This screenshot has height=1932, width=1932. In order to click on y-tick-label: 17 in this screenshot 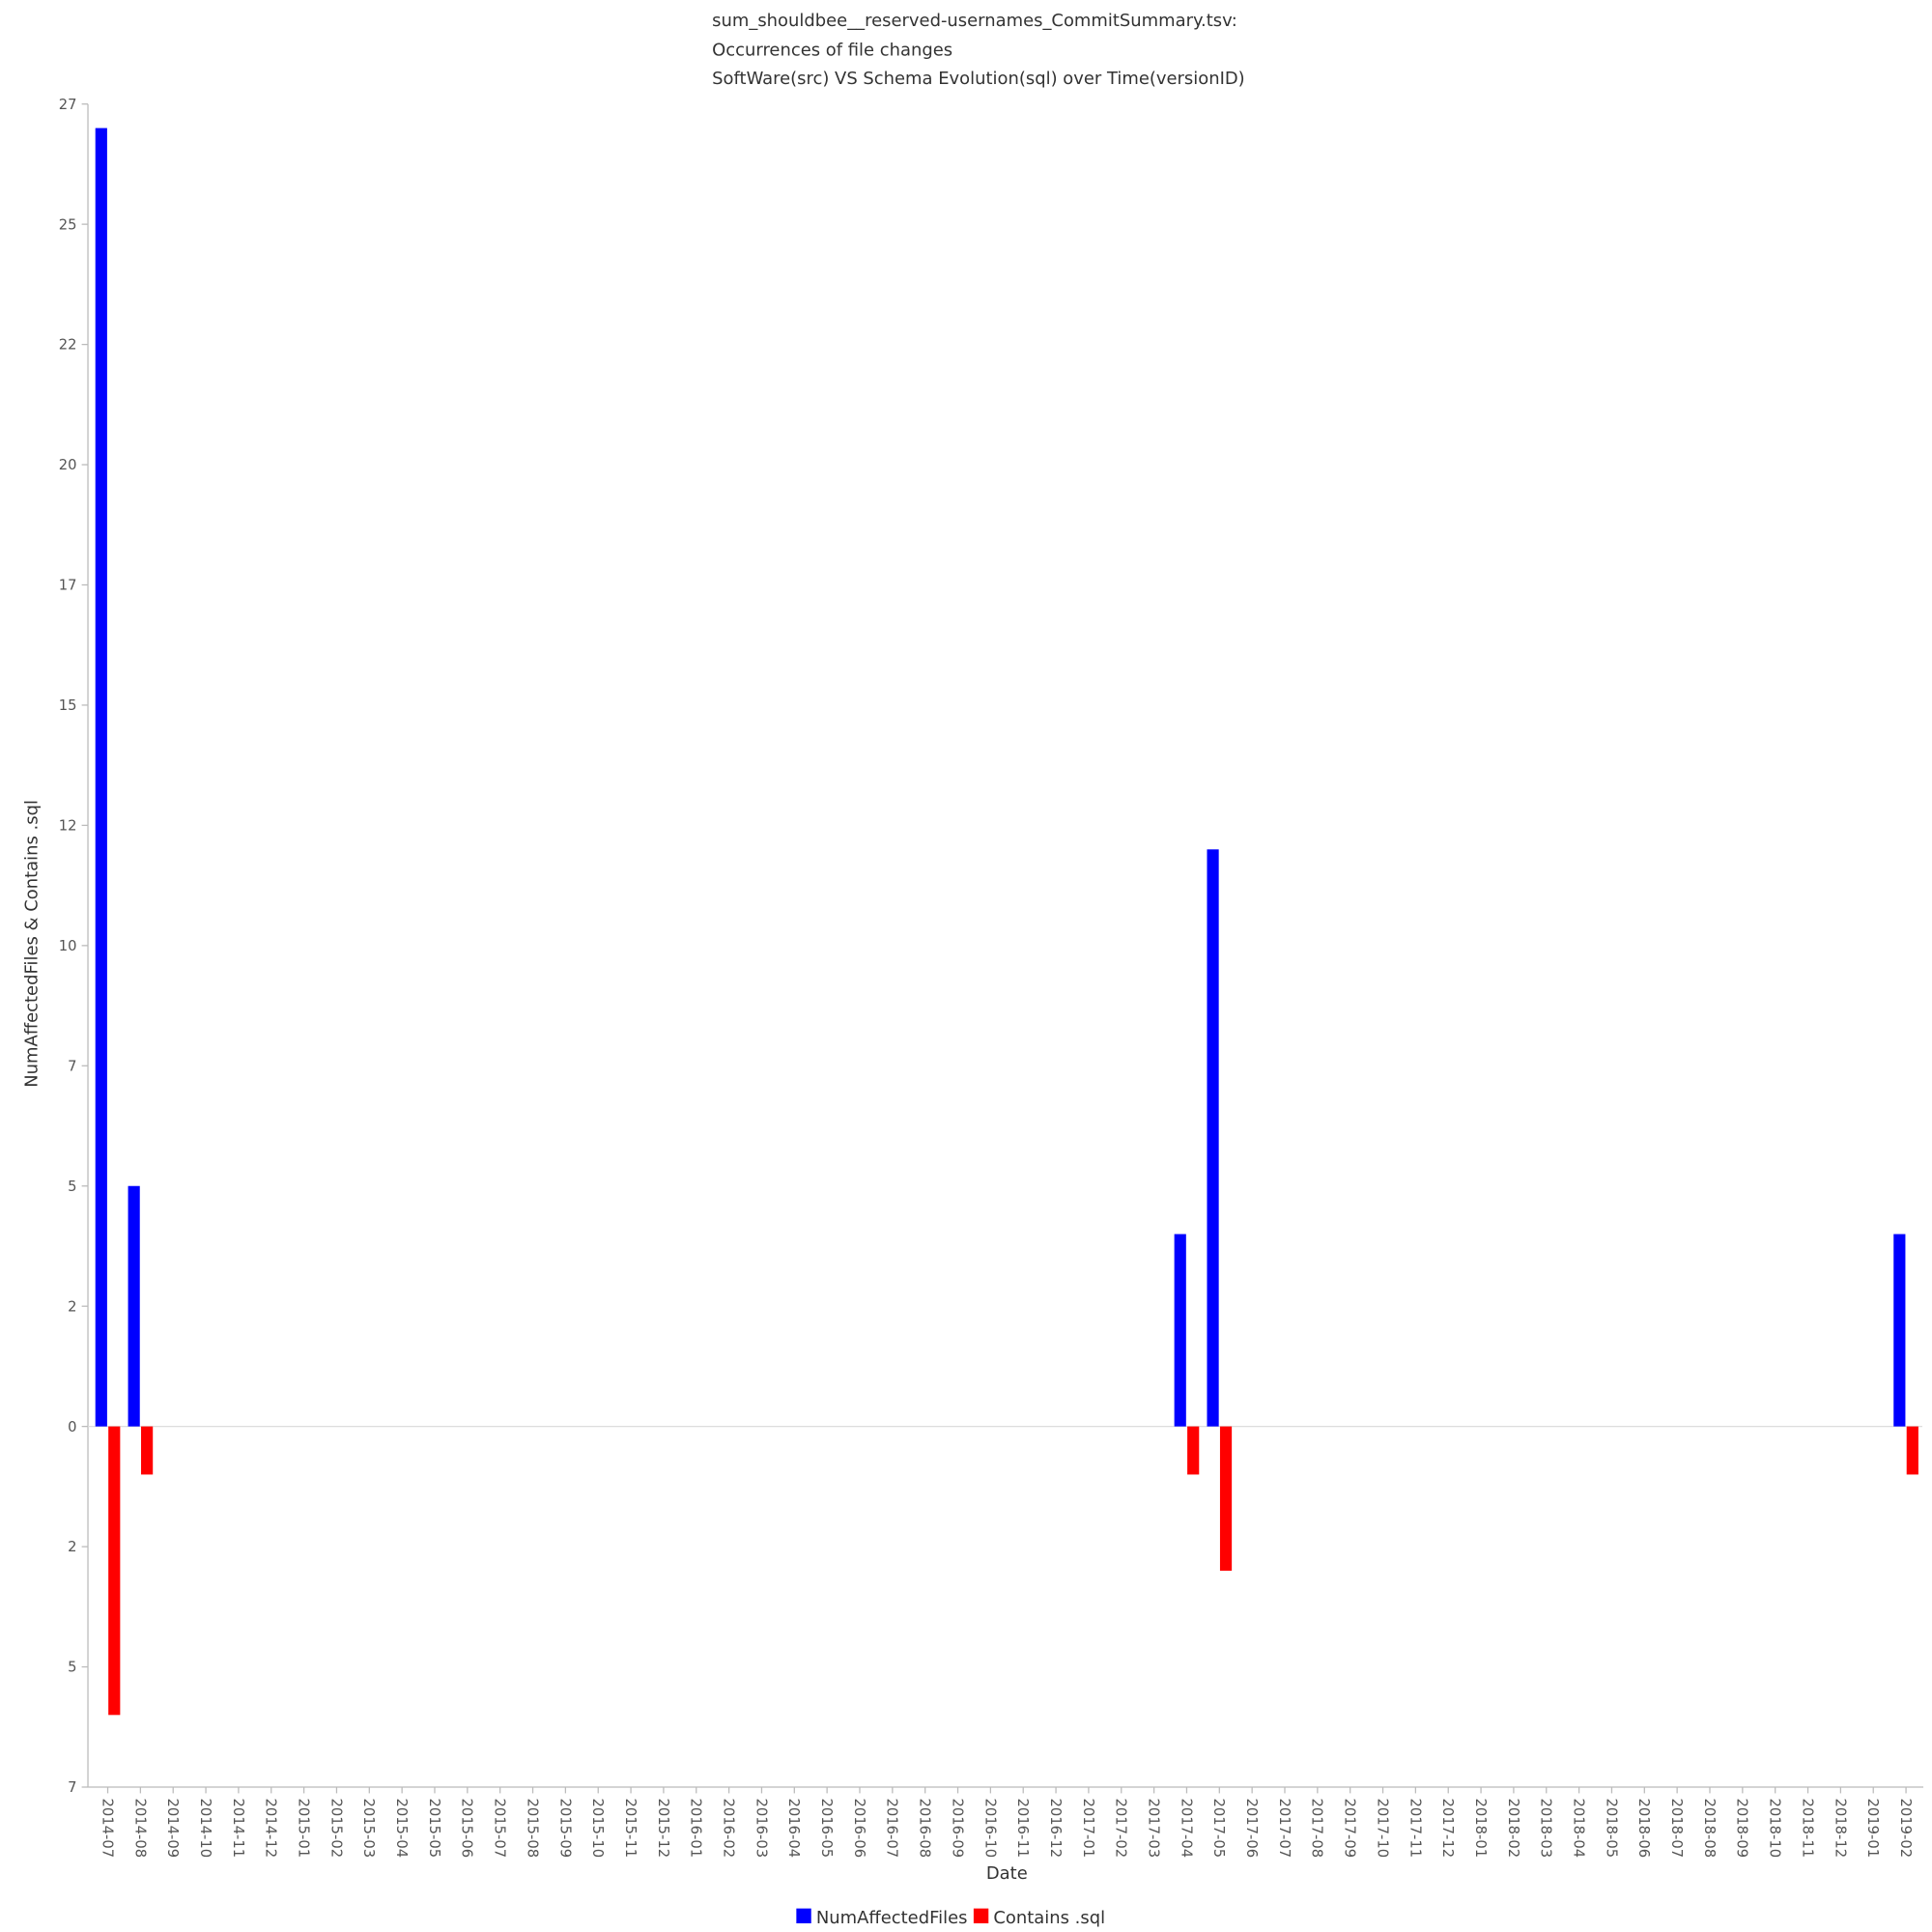, I will do `click(68, 586)`.